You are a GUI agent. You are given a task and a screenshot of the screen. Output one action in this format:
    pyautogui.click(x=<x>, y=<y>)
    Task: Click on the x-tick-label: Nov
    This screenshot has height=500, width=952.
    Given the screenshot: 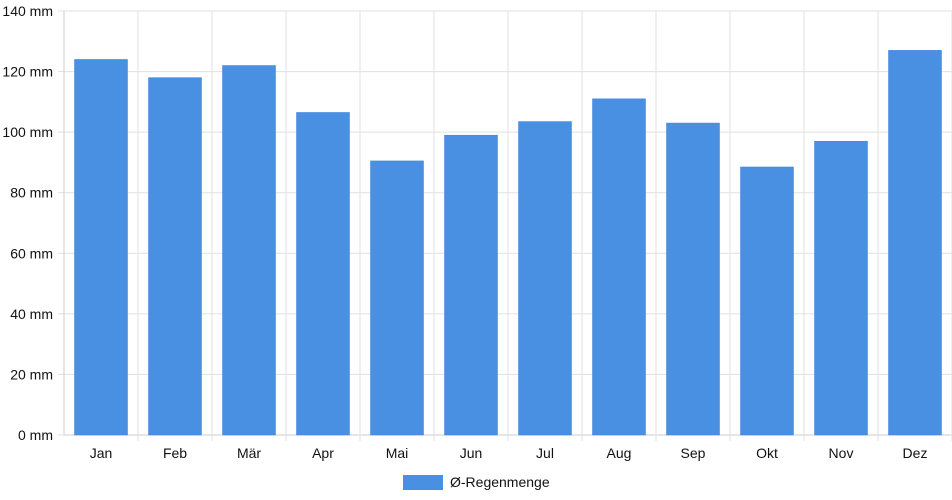 What is the action you would take?
    pyautogui.click(x=841, y=453)
    